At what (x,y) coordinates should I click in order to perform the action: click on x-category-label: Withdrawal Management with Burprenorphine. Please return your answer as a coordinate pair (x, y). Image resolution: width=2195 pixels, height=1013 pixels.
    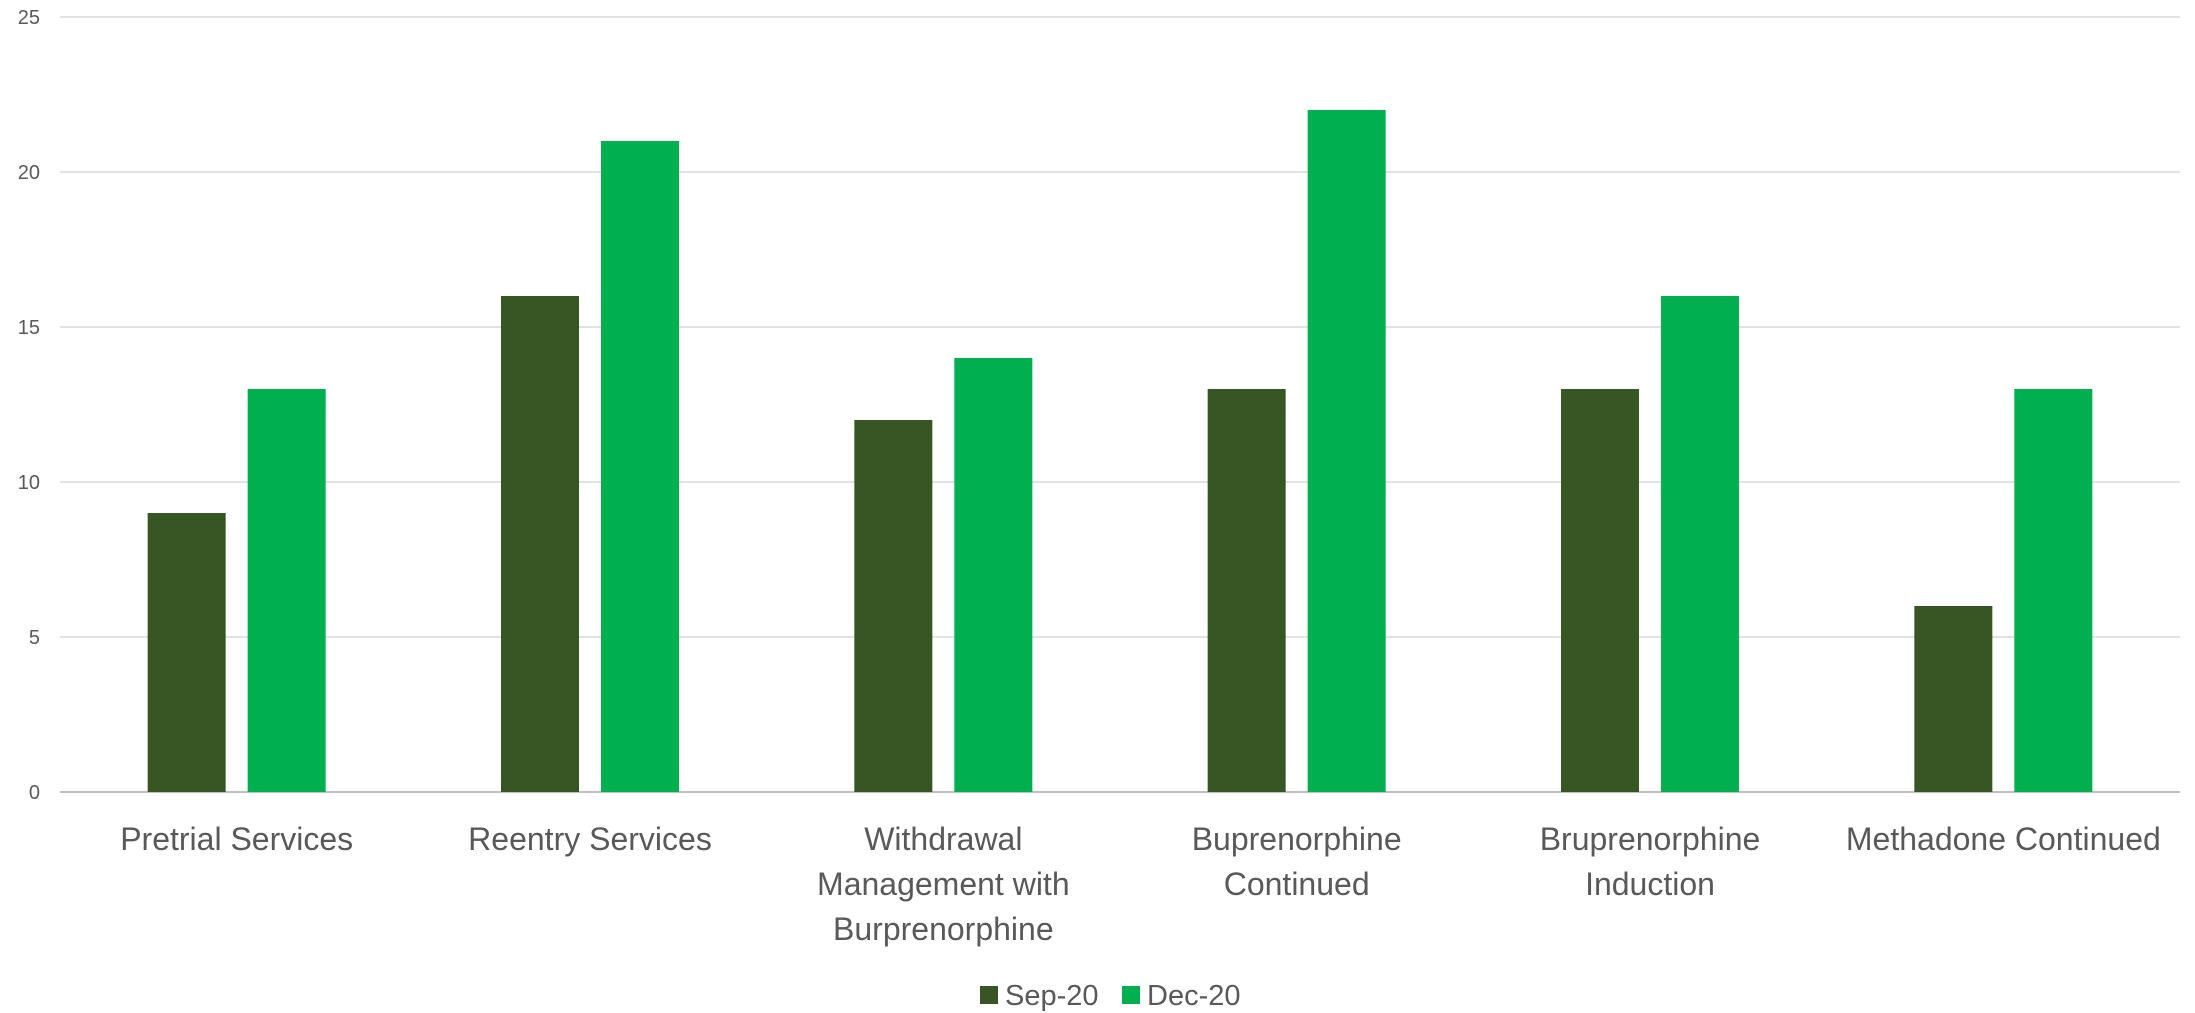
    Looking at the image, I should click on (943, 884).